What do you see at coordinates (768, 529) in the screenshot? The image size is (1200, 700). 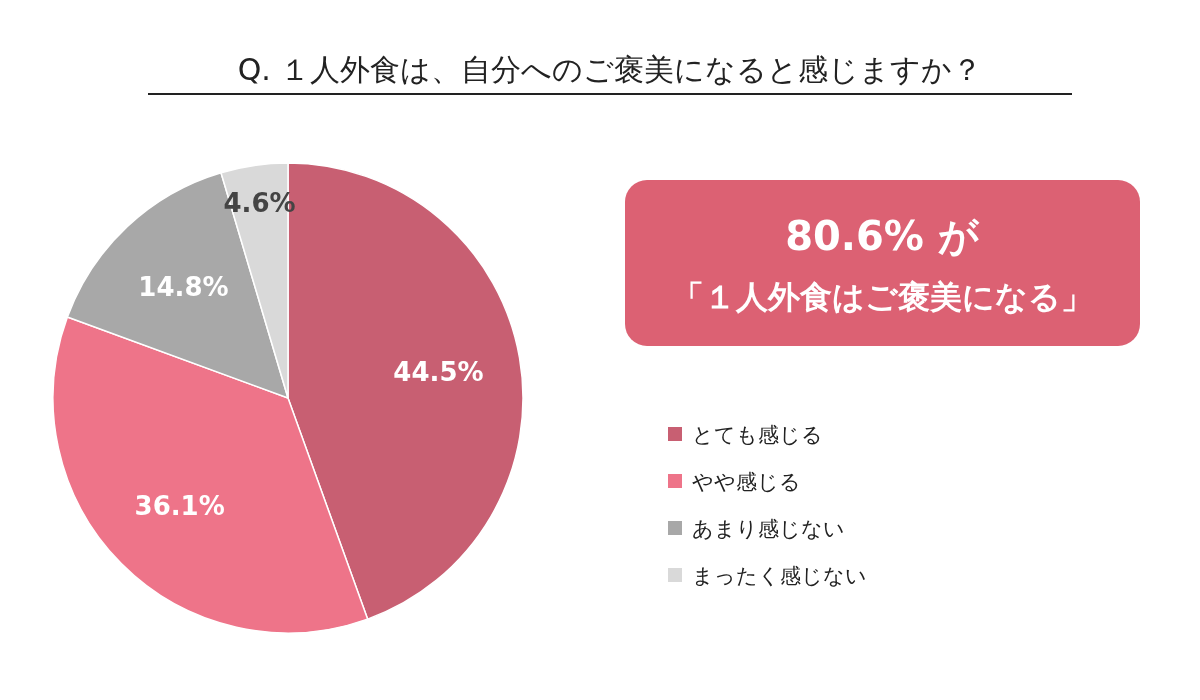 I see `legend-label: あまり感じない` at bounding box center [768, 529].